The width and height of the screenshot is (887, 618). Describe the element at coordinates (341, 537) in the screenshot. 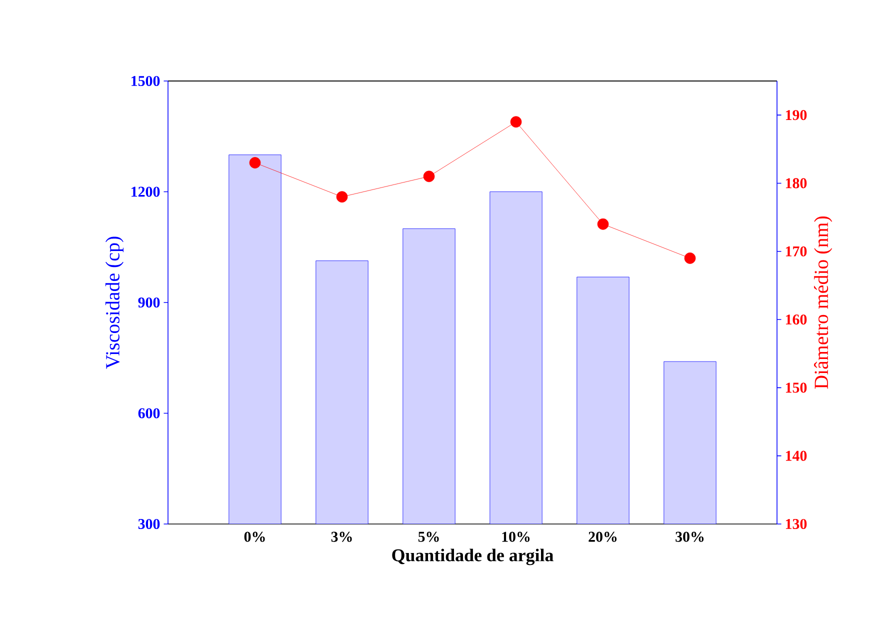

I see `x-tick-label: 3%` at that location.